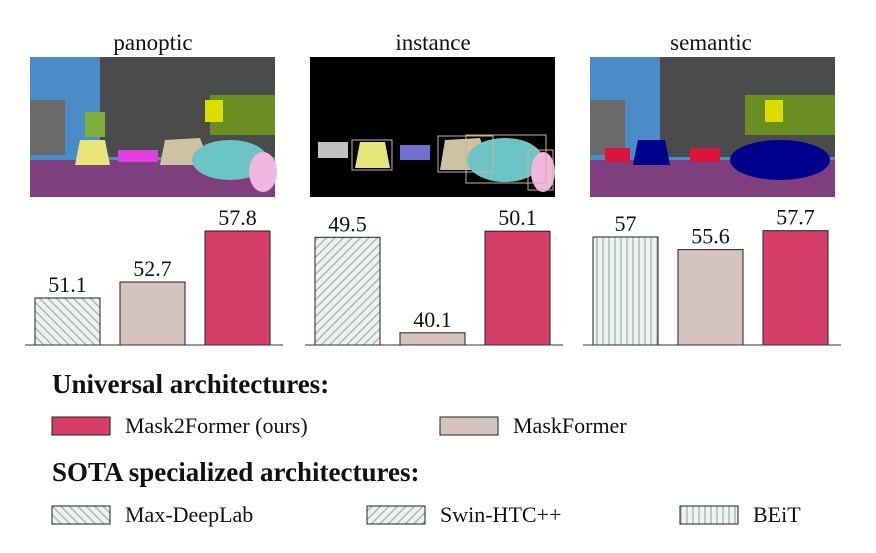 The height and width of the screenshot is (553, 876). I want to click on chart-title: semantic, so click(711, 42).